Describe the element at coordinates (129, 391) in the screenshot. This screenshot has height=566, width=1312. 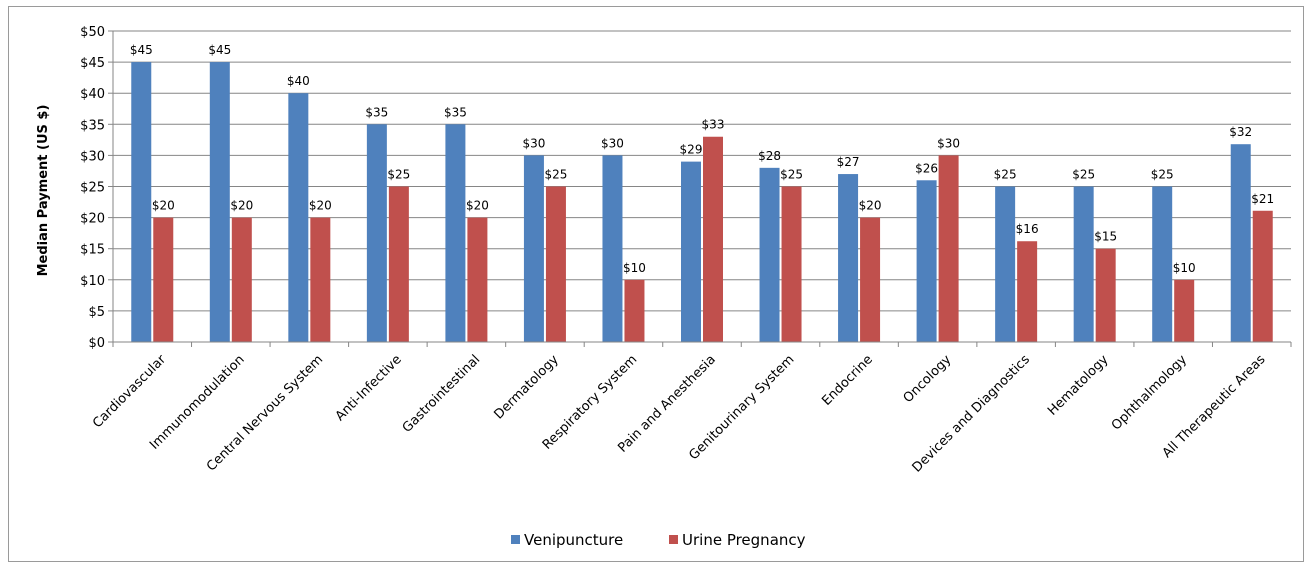
I see `category-label: Cardiovascular` at that location.